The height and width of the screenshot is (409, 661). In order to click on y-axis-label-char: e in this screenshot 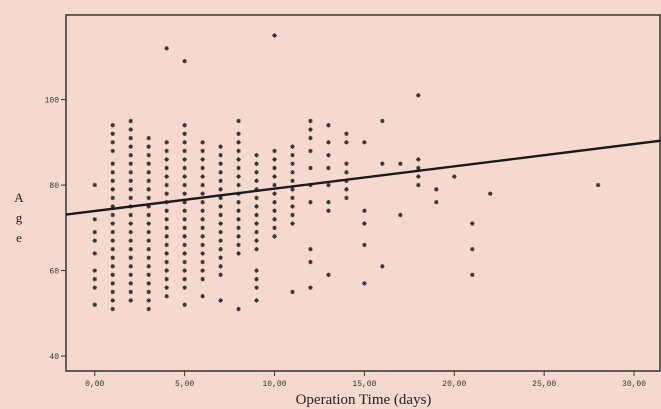, I will do `click(19, 237)`.